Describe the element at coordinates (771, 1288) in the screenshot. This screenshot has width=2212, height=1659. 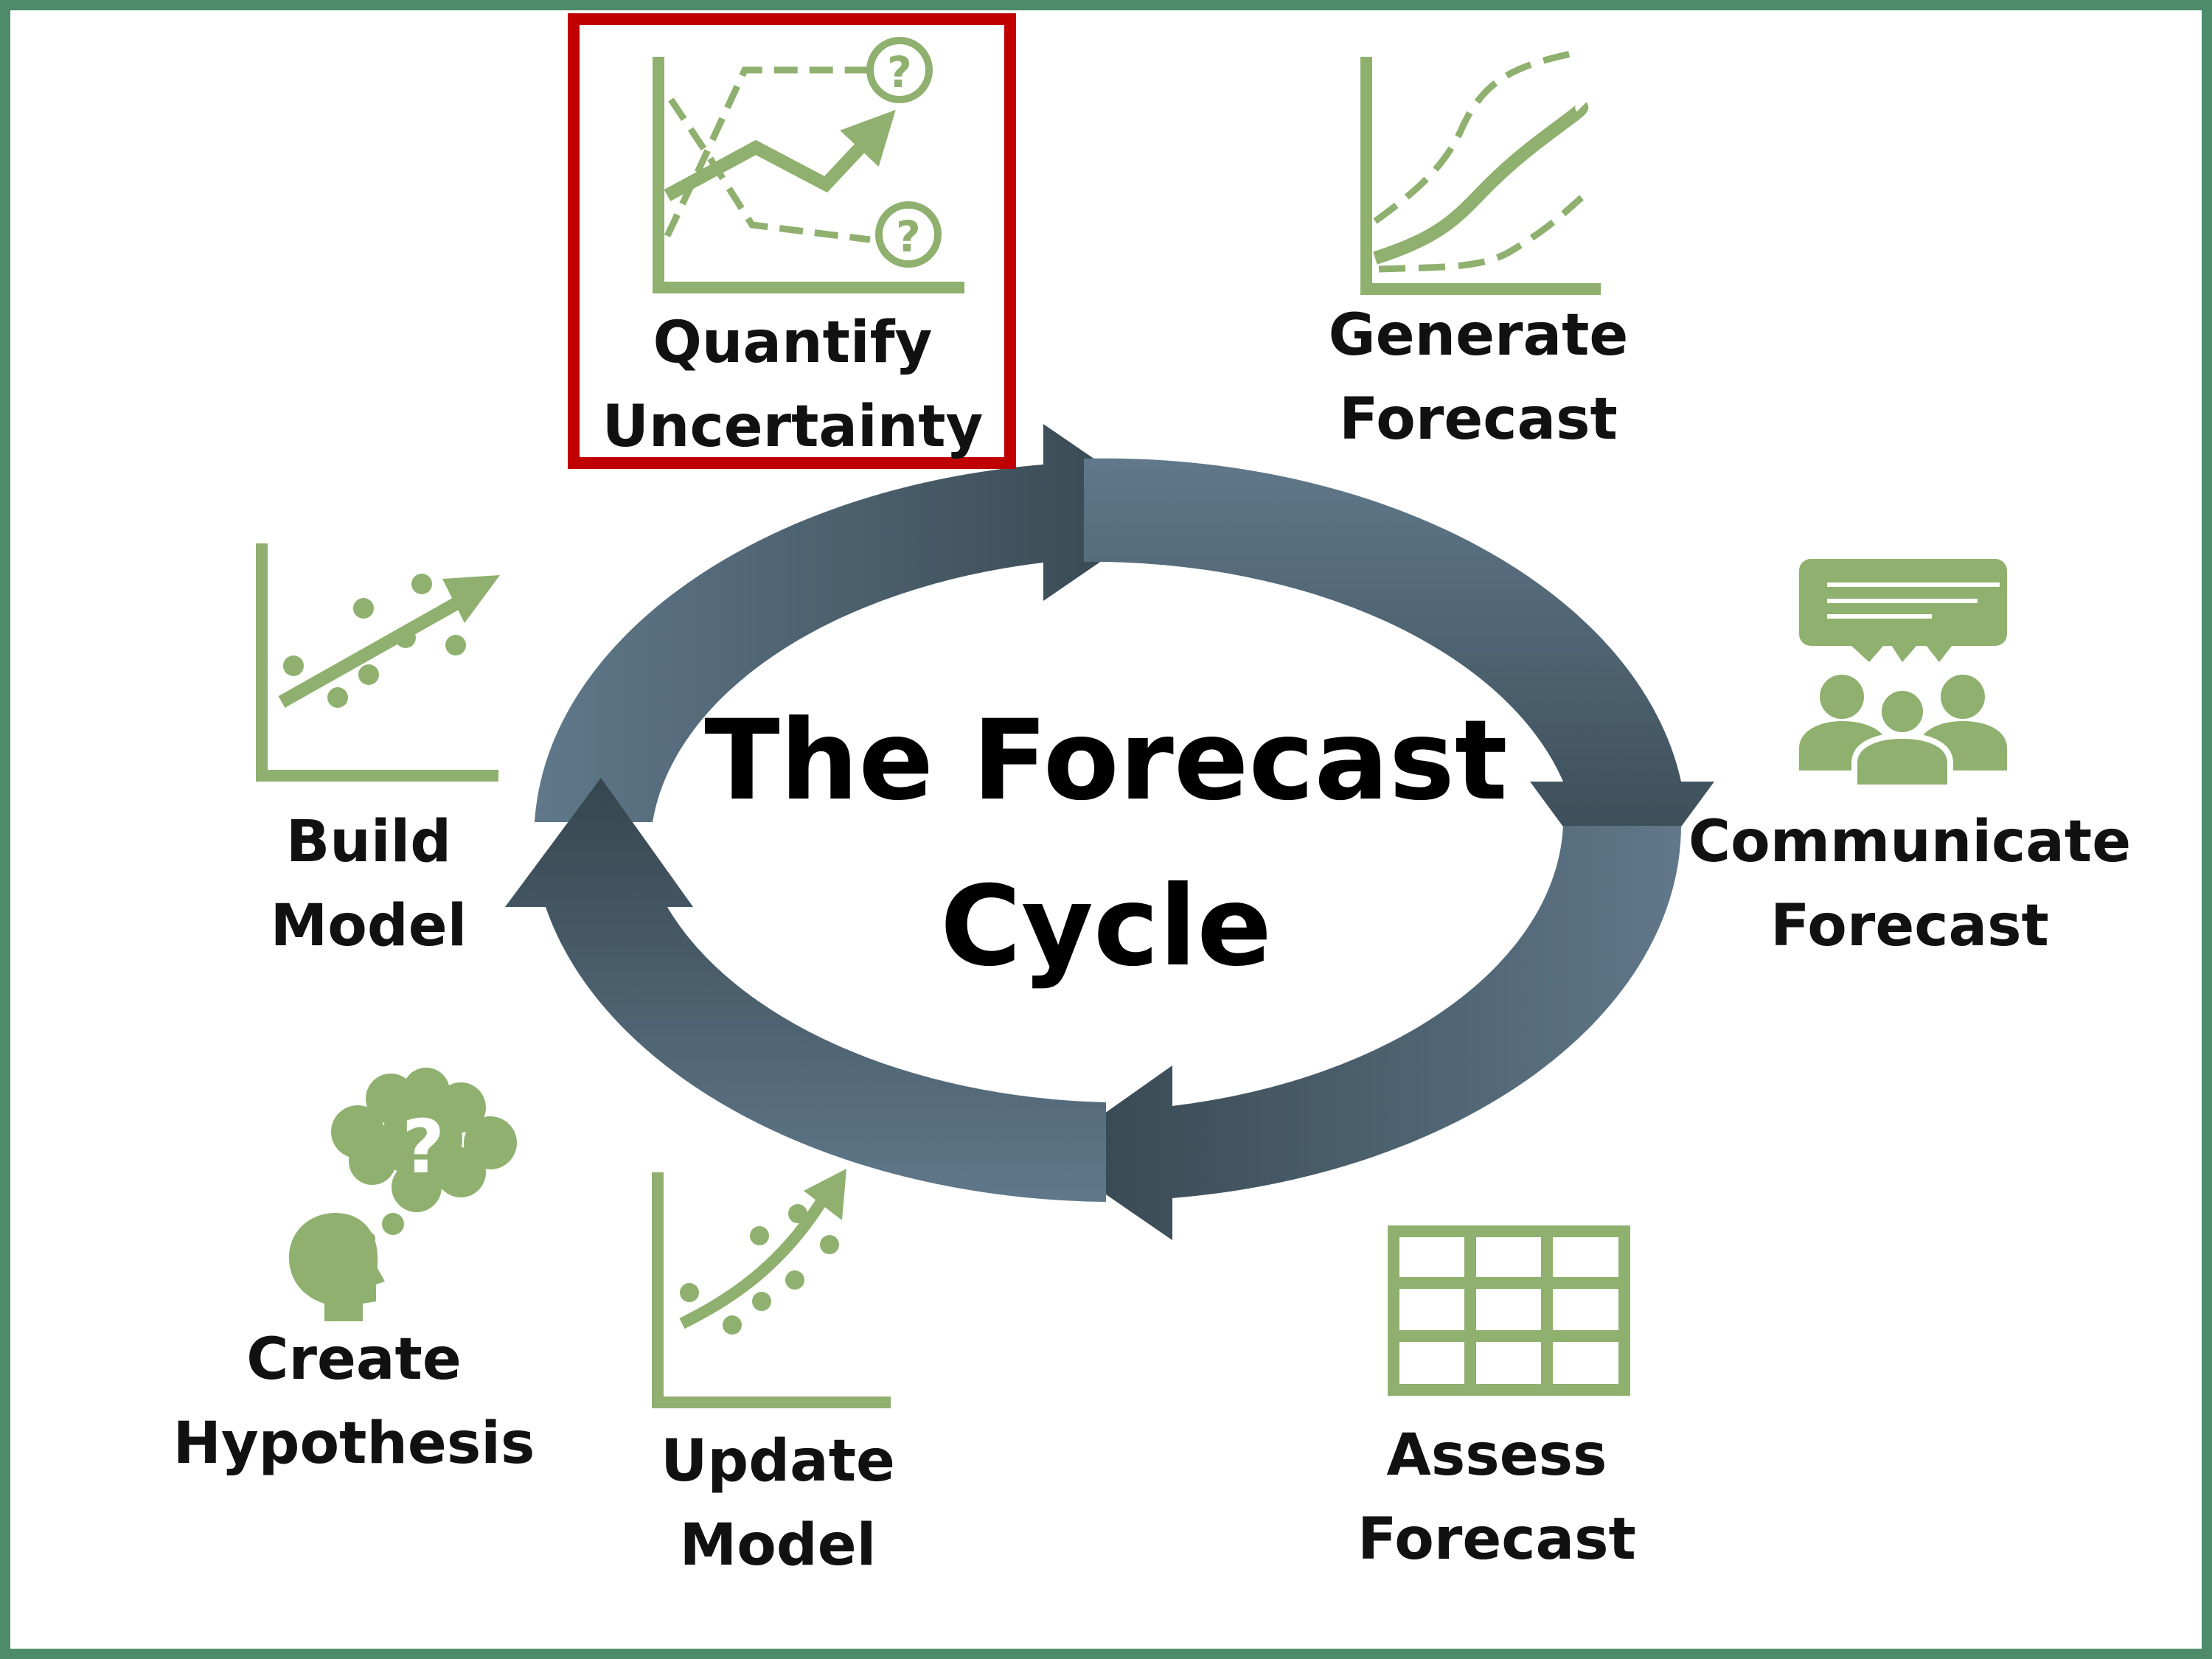
I see `curved-trend-chart-icon` at that location.